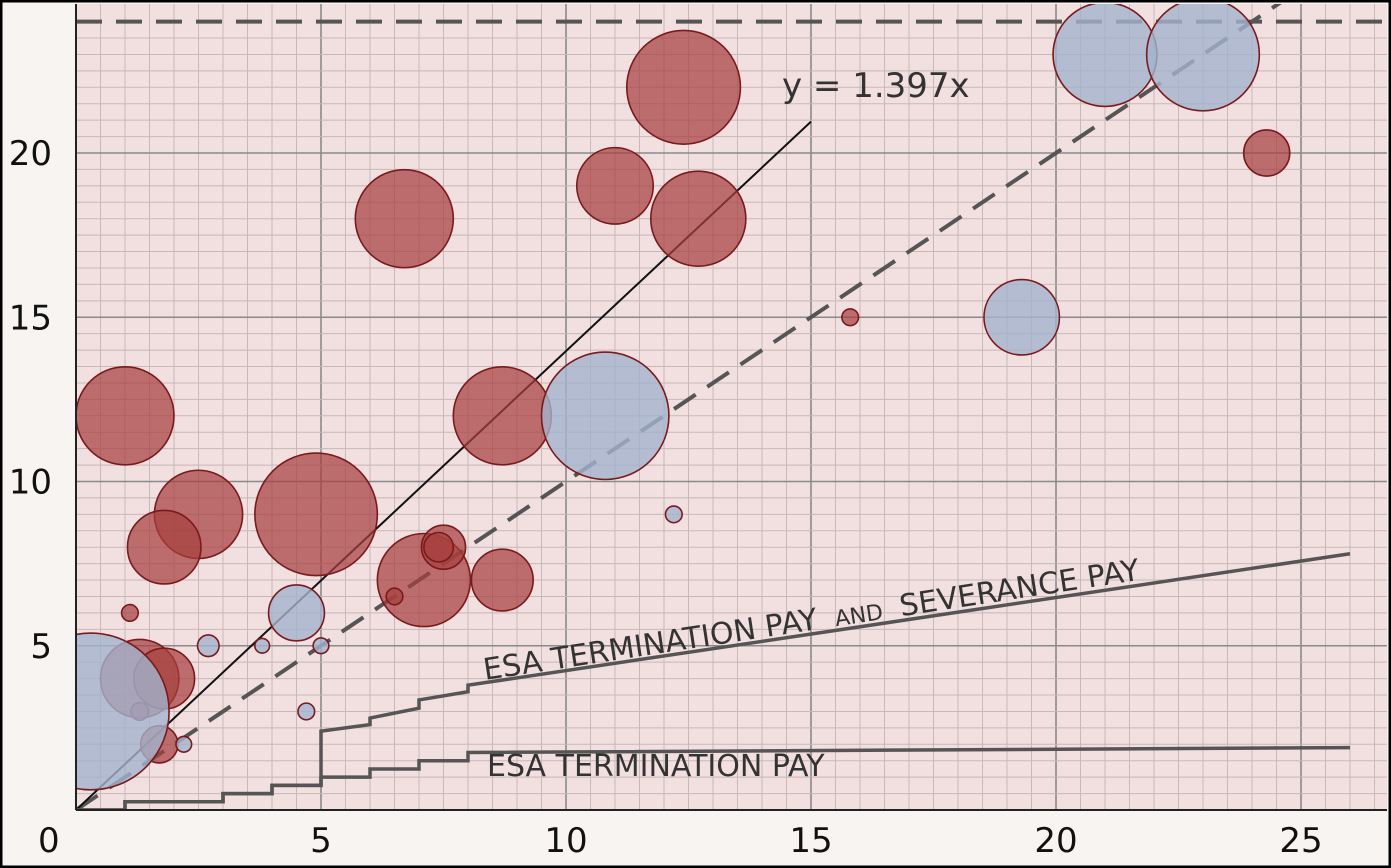  I want to click on x-tick-label: 5, so click(321, 841).